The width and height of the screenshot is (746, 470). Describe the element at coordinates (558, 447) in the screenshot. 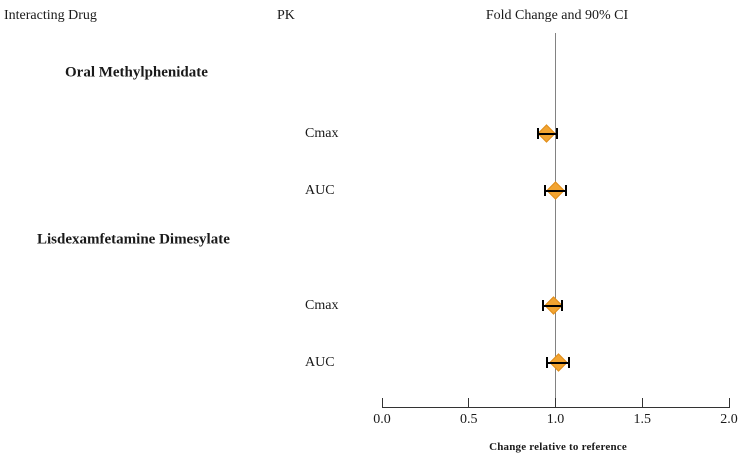

I see `x-axis-title: Change relative to reference` at that location.